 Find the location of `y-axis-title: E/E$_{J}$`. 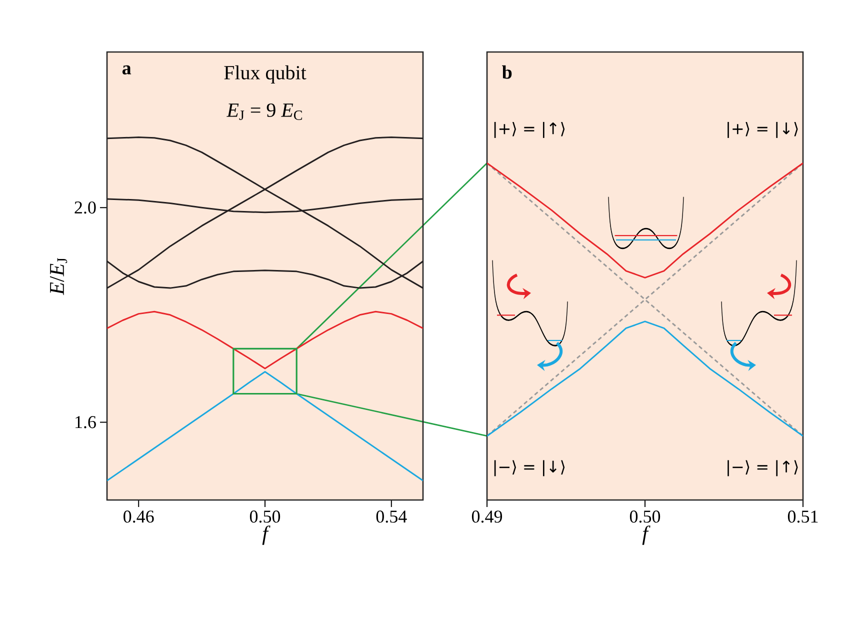

y-axis-title: E/E$_{J}$ is located at coordinates (59, 277).